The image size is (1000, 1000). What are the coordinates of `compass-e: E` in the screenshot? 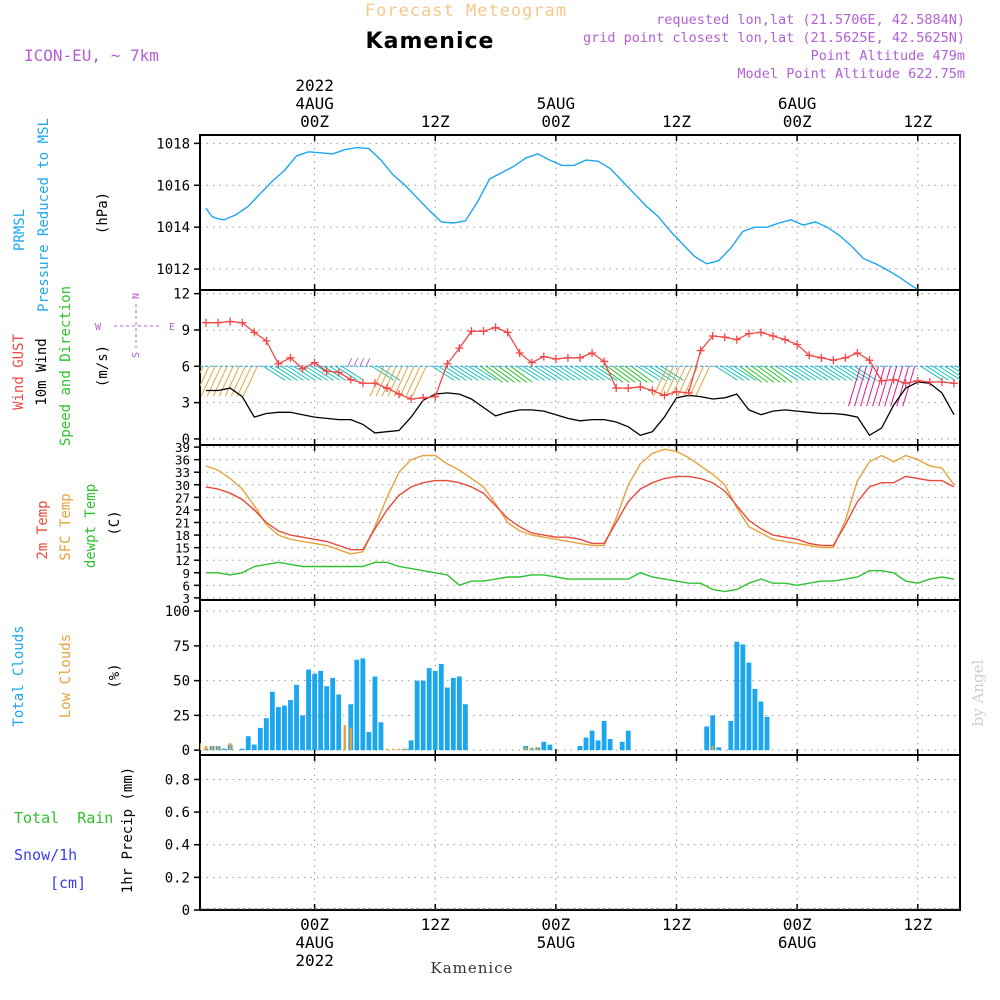 It's located at (172, 327).